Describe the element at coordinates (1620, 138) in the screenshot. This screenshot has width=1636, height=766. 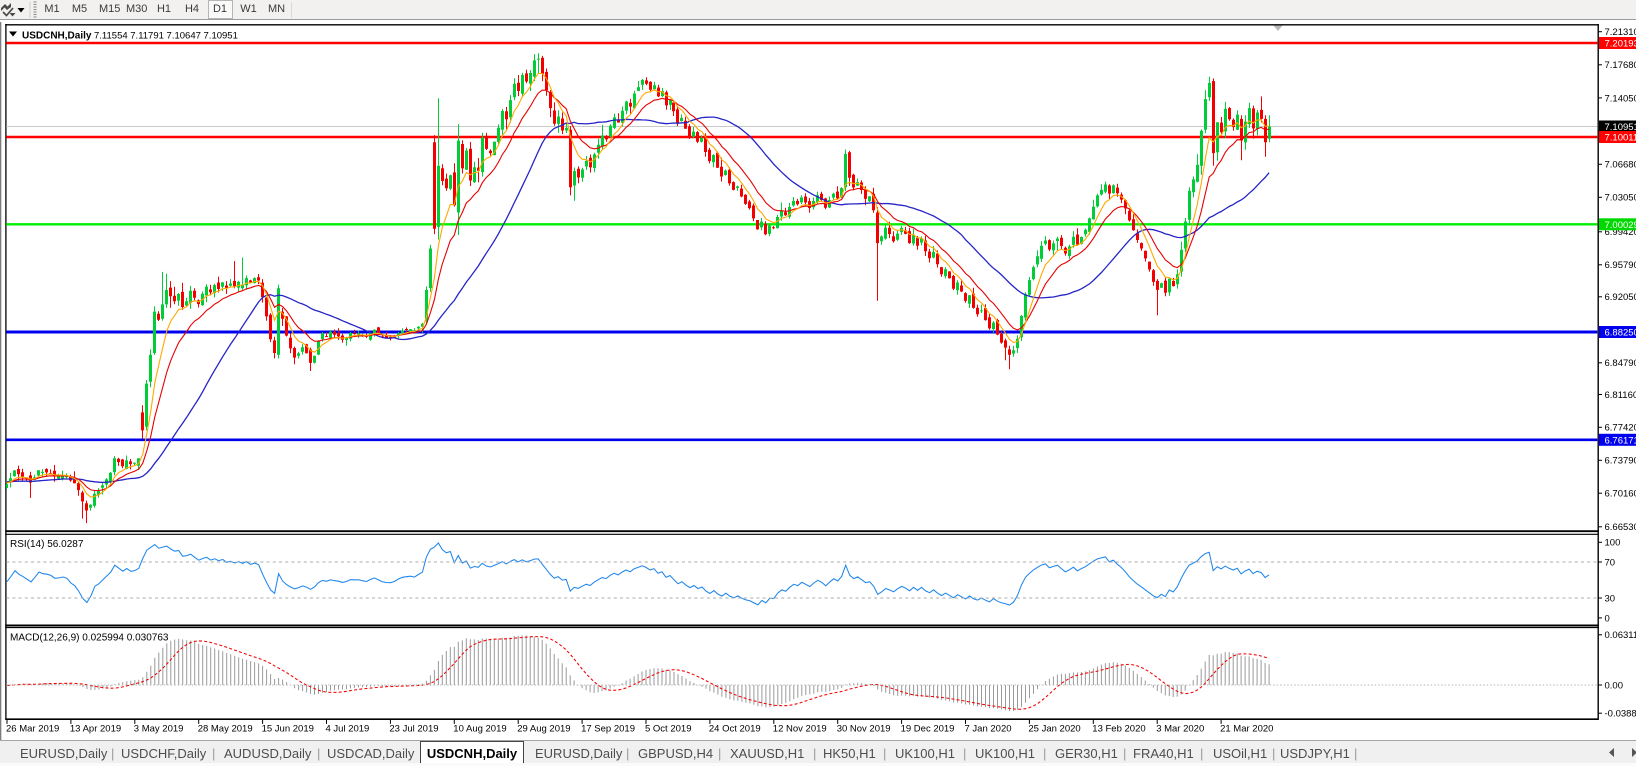
I see `svg-text: 7.10011` at that location.